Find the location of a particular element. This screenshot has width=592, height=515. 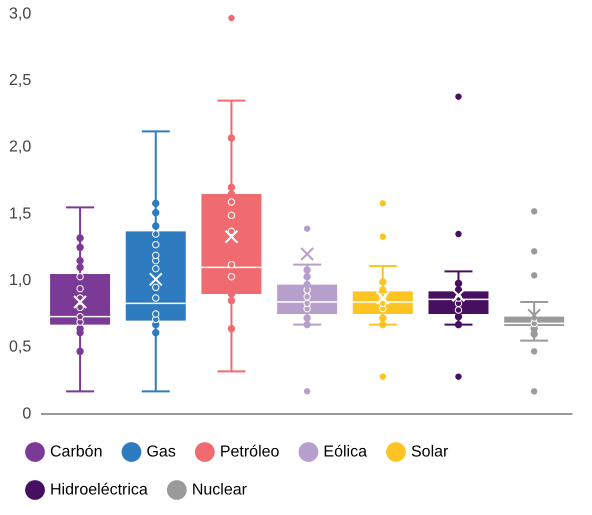

y-tick-label: 2,0 is located at coordinates (20, 147).